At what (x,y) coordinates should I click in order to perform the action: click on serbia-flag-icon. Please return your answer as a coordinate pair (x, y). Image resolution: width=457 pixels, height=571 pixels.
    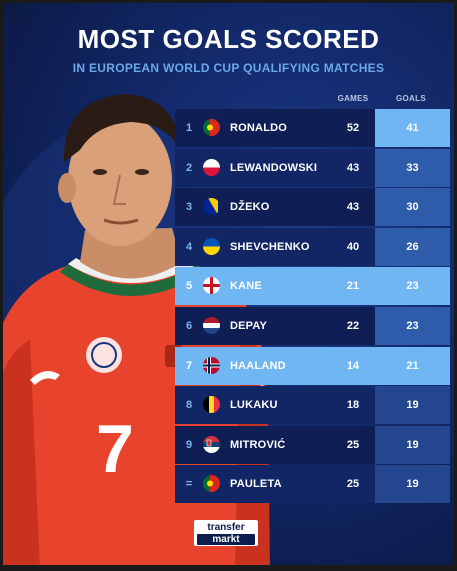
    Looking at the image, I should click on (211, 444).